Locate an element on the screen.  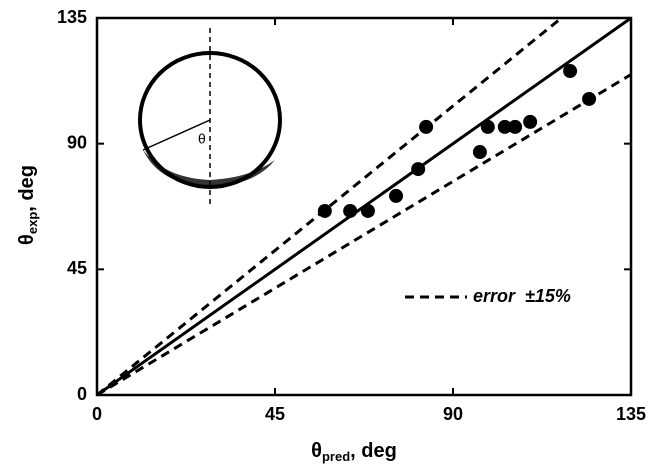
legend-label: error ±15% is located at coordinates (522, 296).